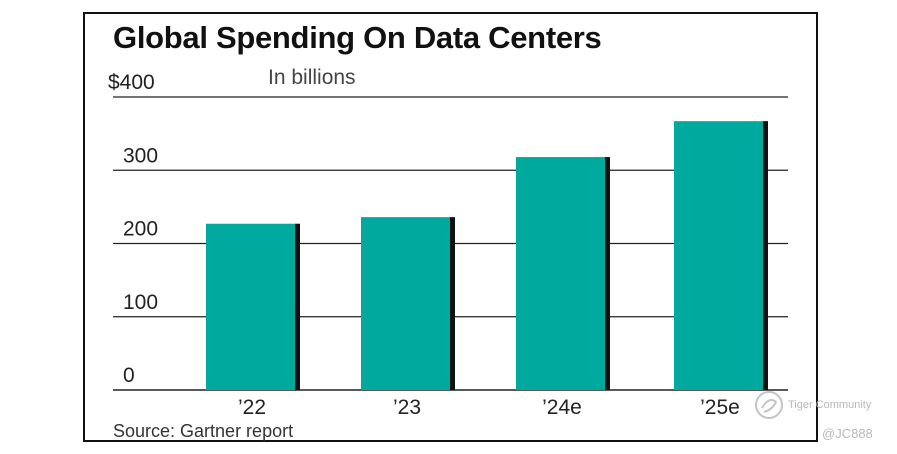 The width and height of the screenshot is (897, 454). Describe the element at coordinates (140, 302) in the screenshot. I see `y-tick-label: 100` at that location.